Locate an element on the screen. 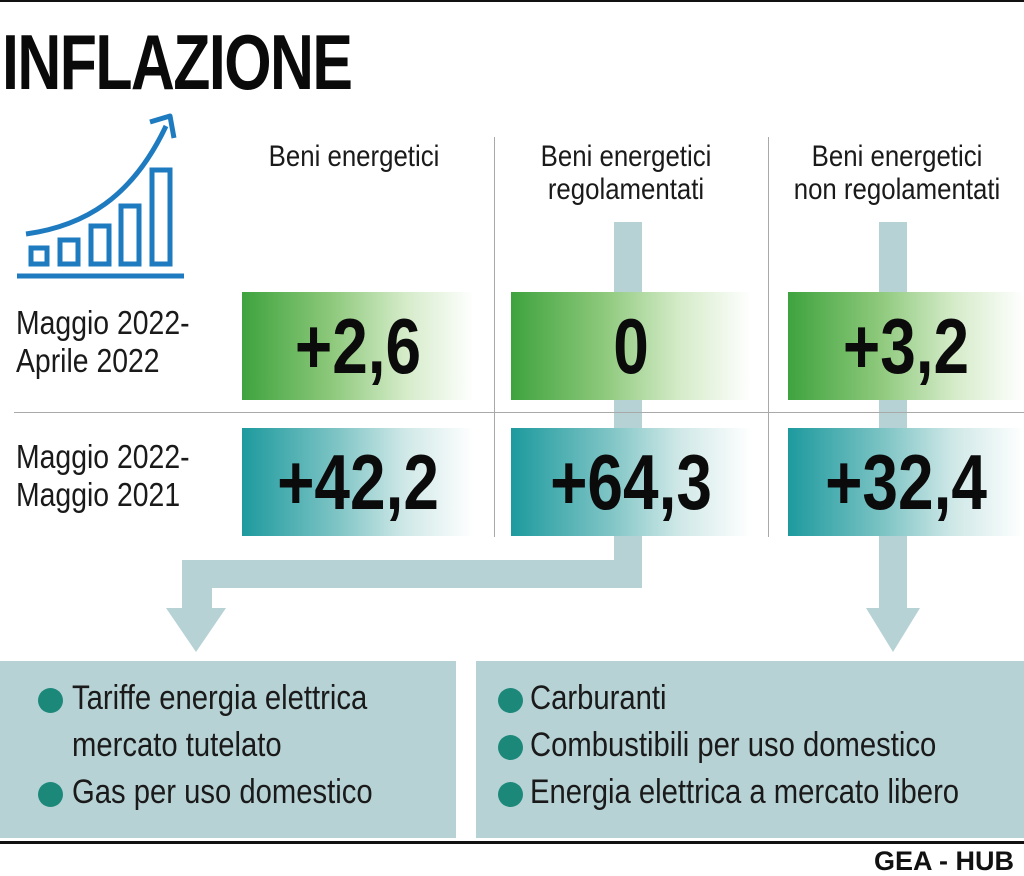  value-energy-goods-monthly: +2,6 is located at coordinates (358, 346).